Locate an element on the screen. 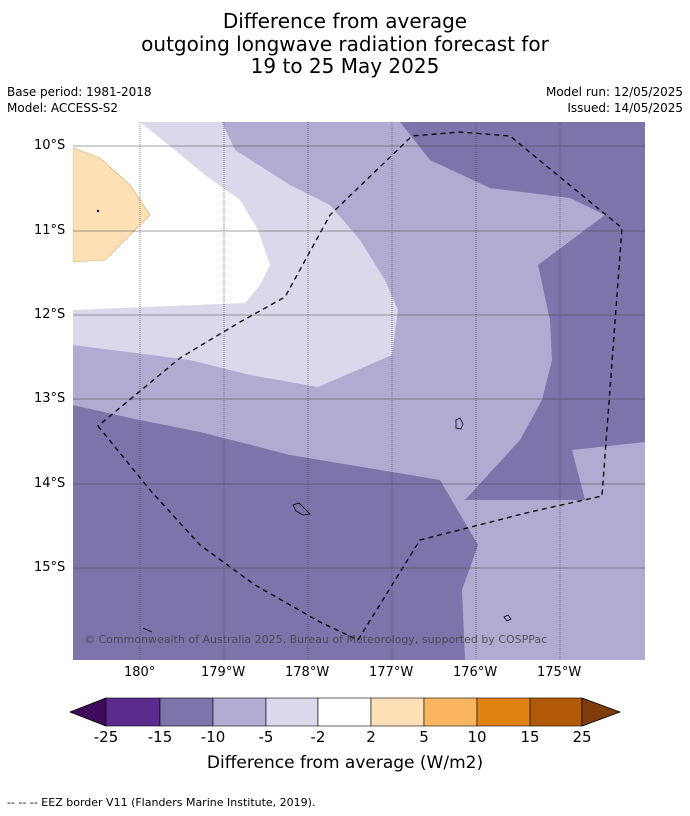 The width and height of the screenshot is (690, 816). lat-label-12s: 12°S is located at coordinates (50, 314).